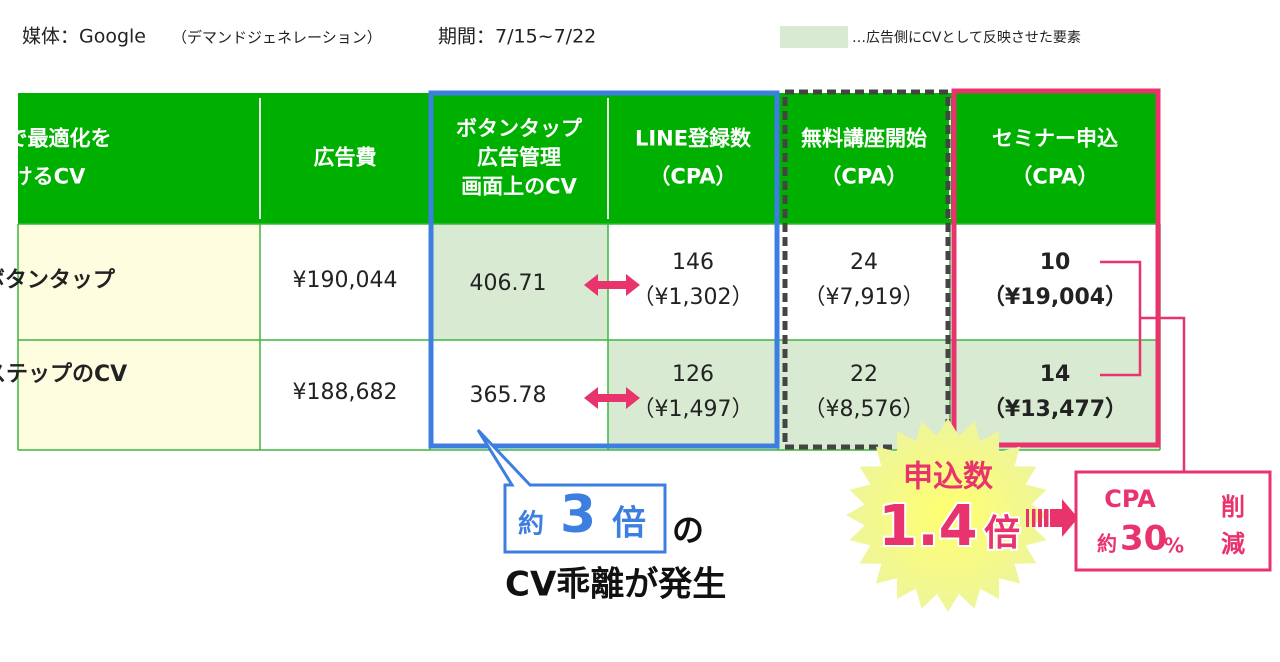  Describe the element at coordinates (864, 297) in the screenshot. I see `course-cpa: （¥7,919）` at that location.